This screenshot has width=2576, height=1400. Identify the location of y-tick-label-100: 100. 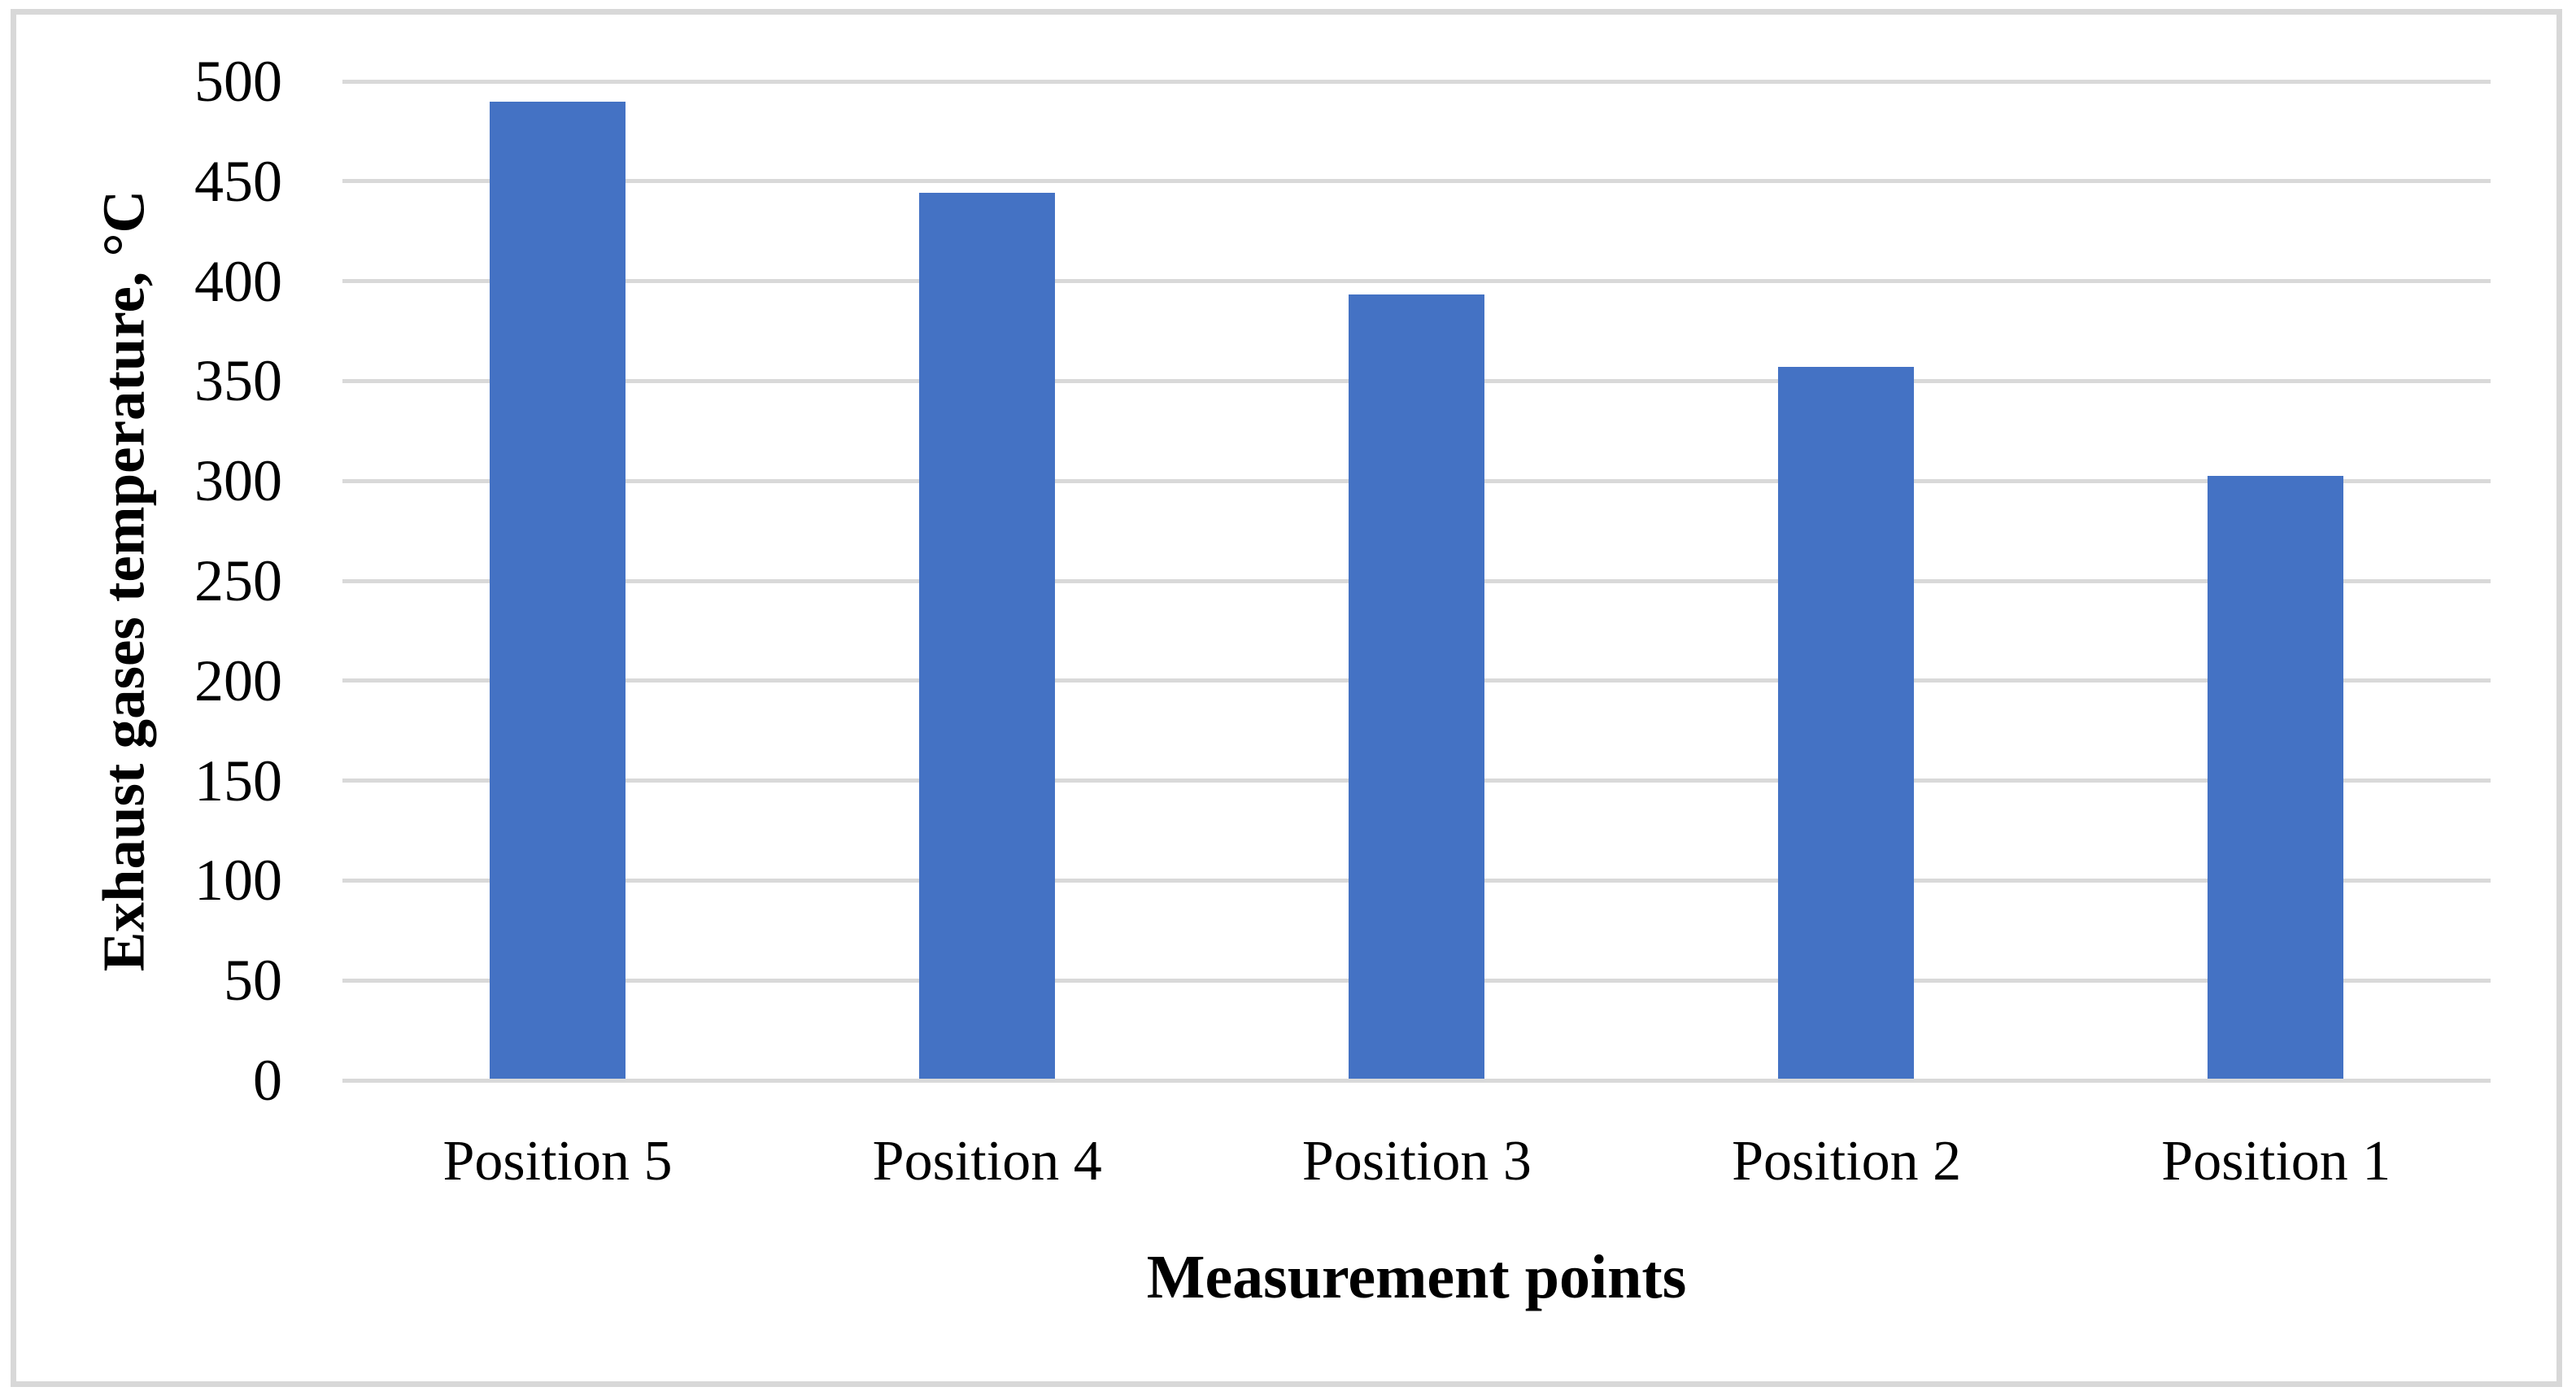
(238, 881).